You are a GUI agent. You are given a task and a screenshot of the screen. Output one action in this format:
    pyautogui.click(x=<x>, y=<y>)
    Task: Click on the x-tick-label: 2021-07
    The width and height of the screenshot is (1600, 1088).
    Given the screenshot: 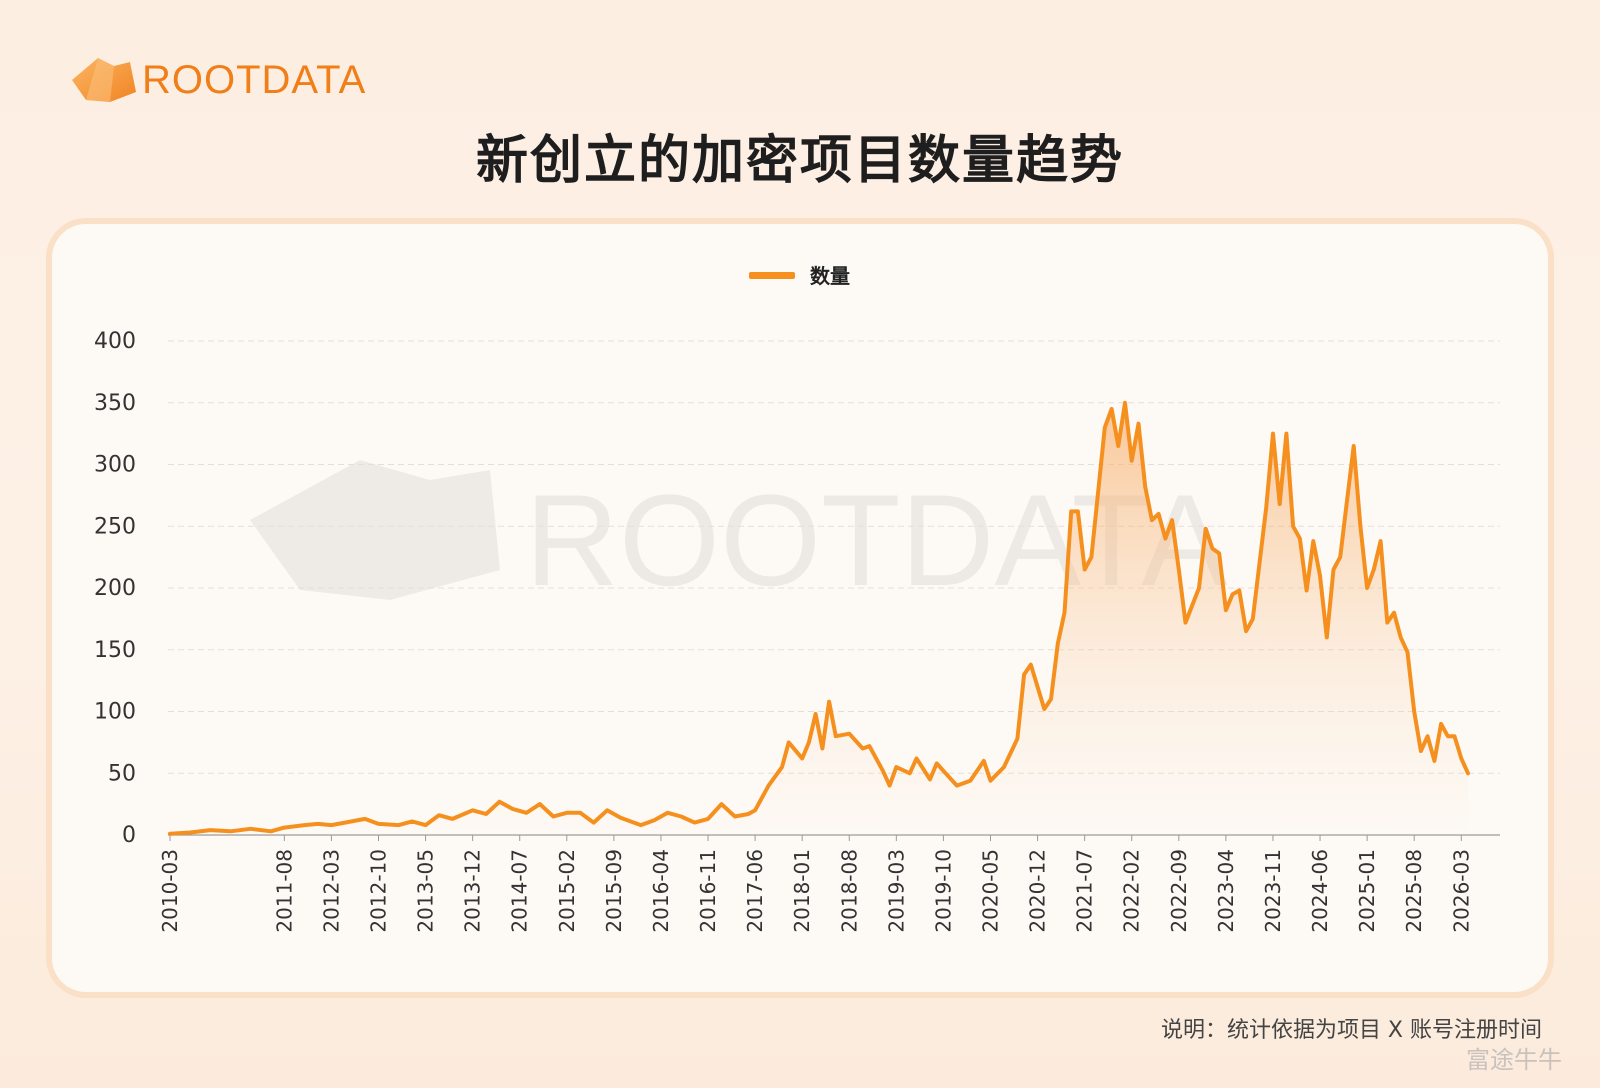 What is the action you would take?
    pyautogui.click(x=1085, y=891)
    